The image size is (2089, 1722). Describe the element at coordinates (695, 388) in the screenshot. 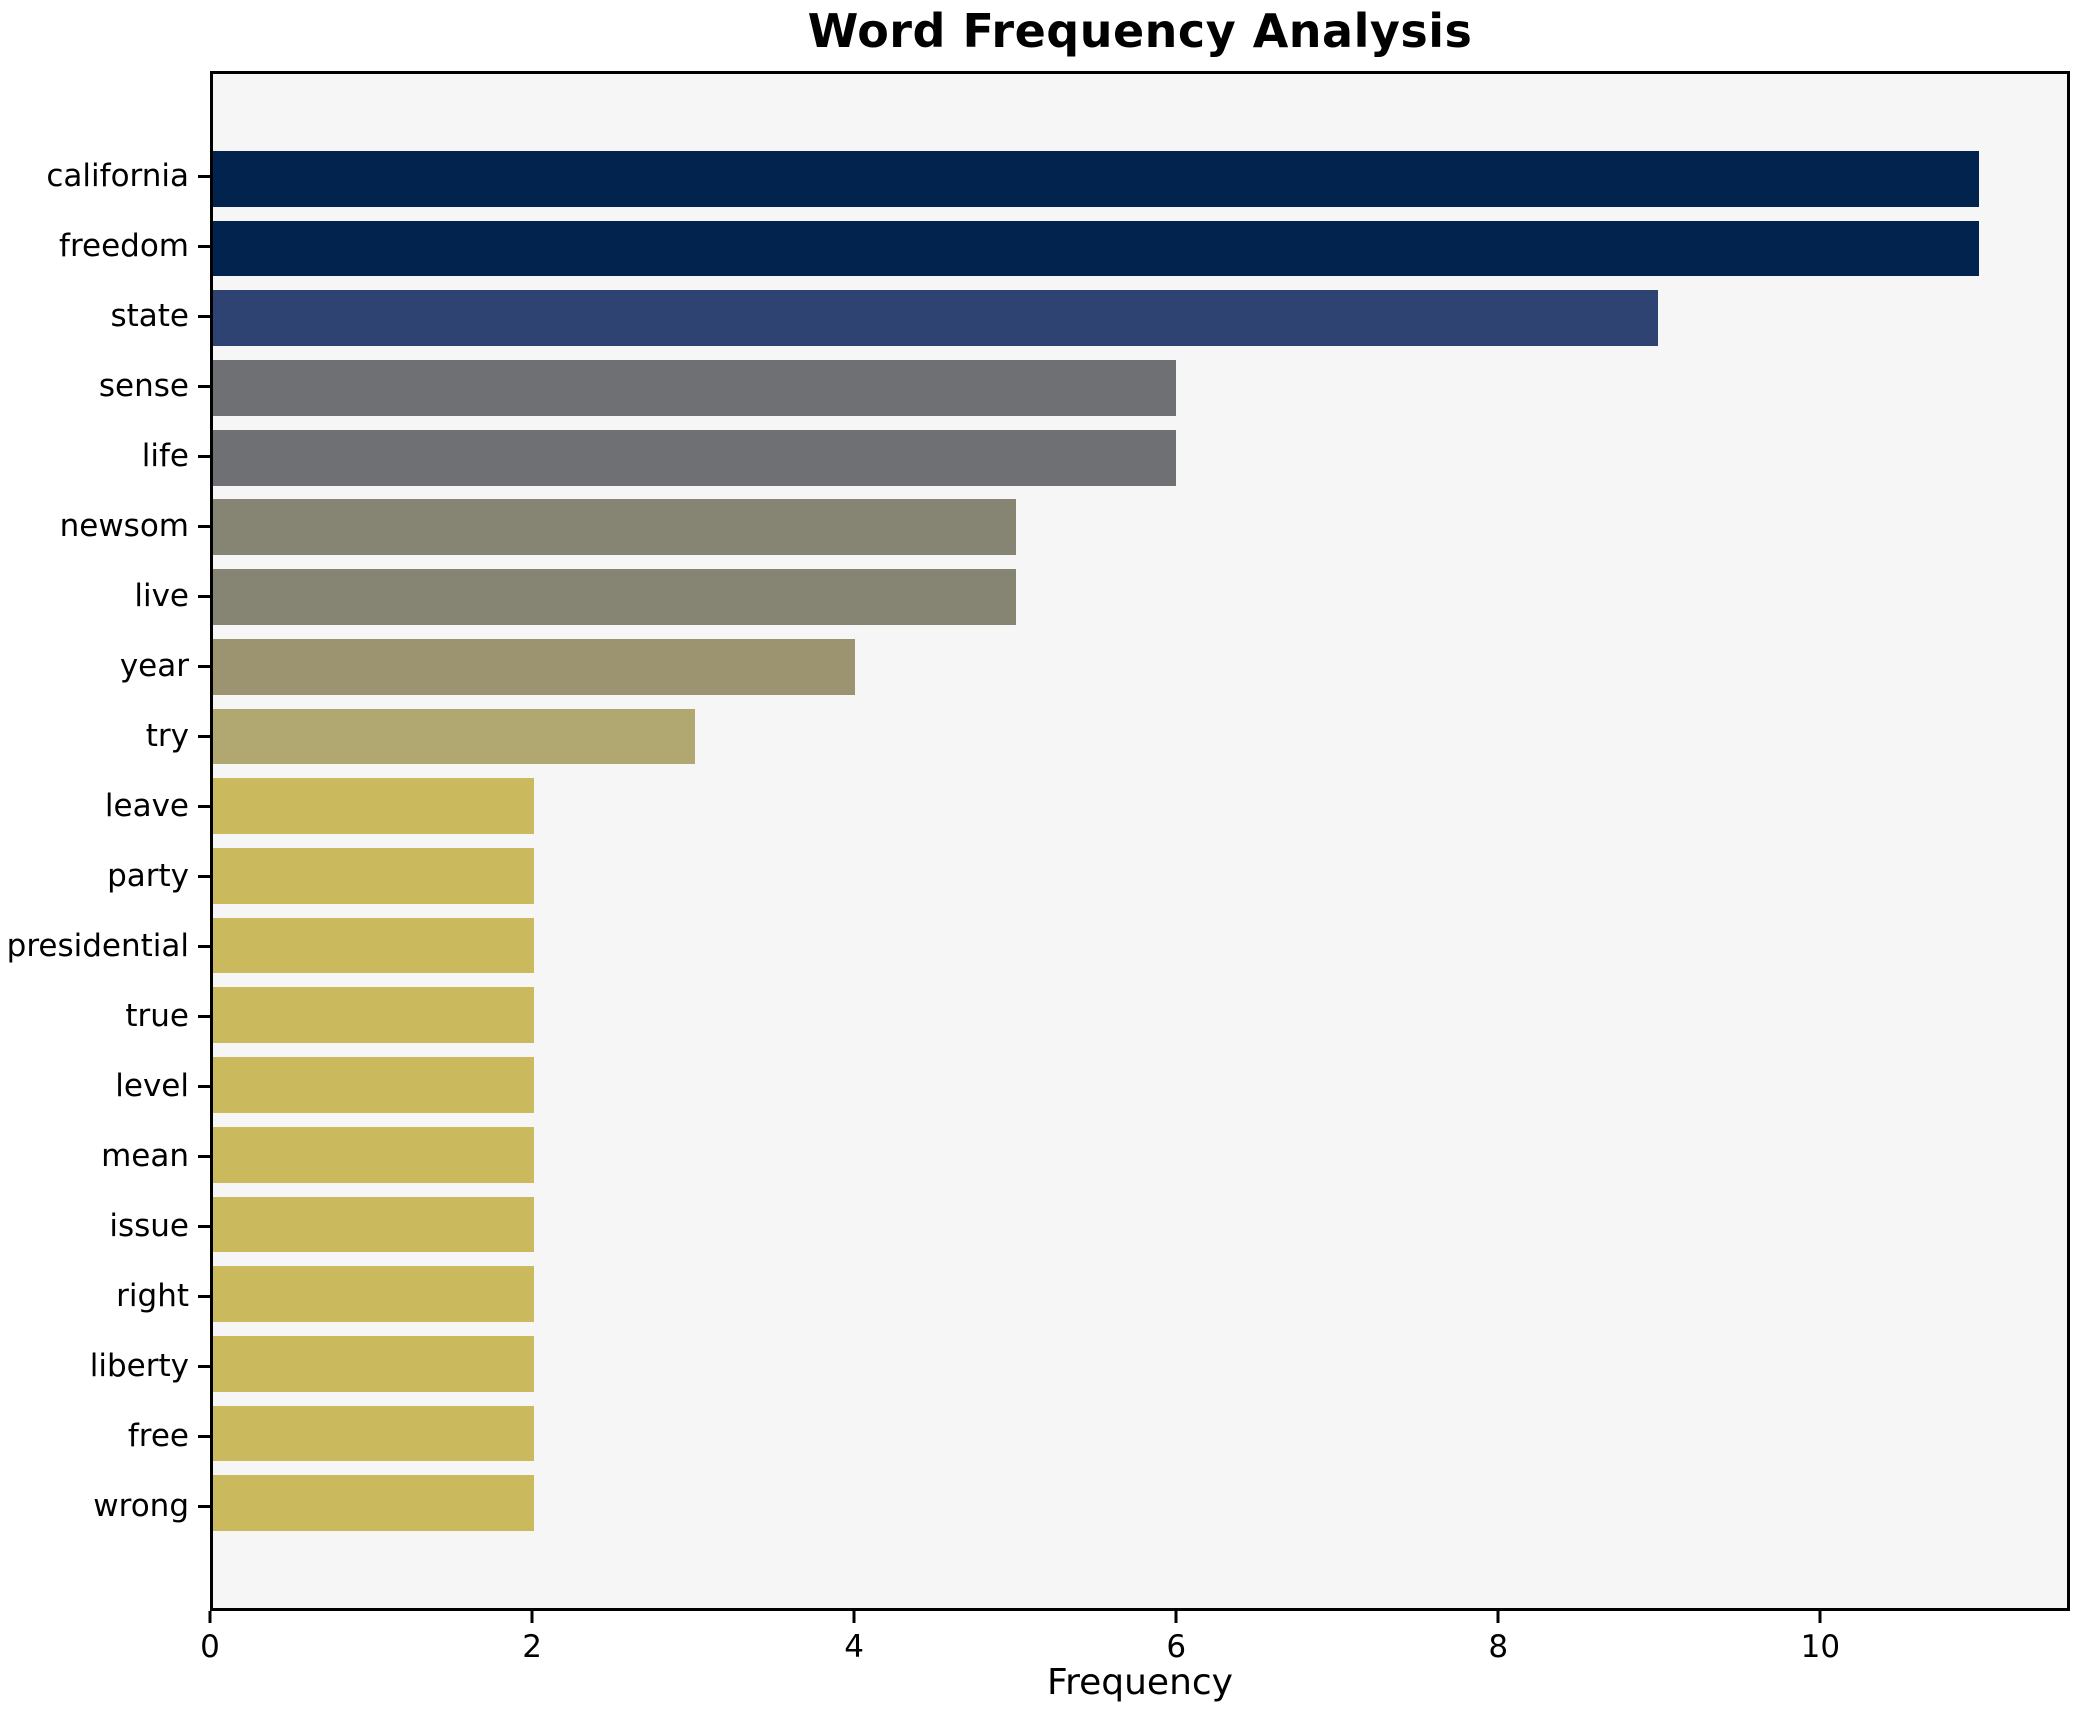

I see `bar-sense` at that location.